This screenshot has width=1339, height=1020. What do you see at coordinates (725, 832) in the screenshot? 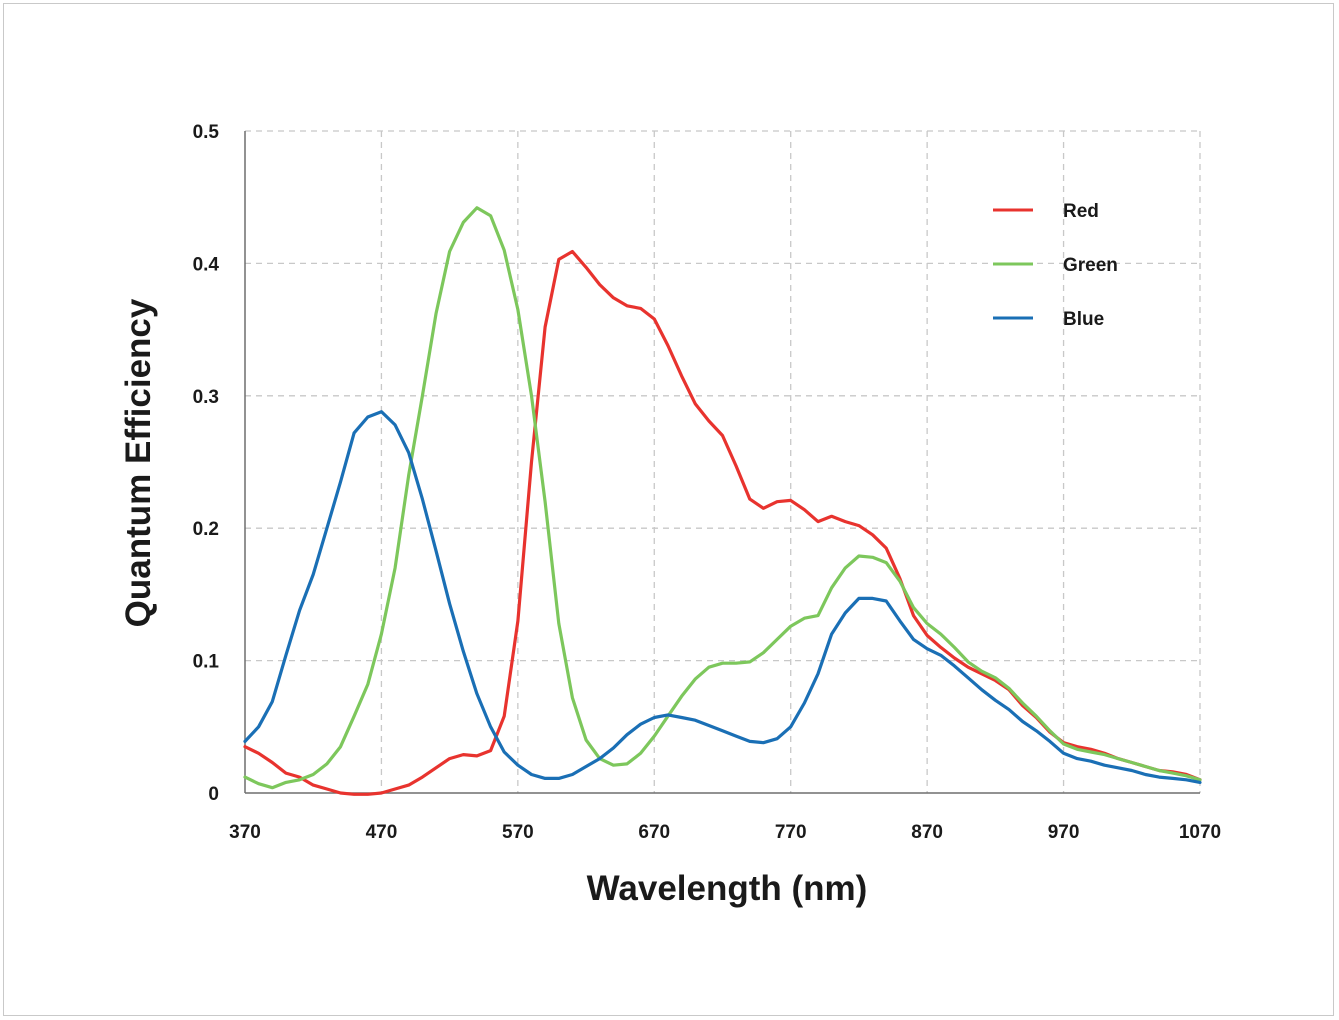
I see `x-tick-labels: 370 470 570 670 770 870 970 1070` at bounding box center [725, 832].